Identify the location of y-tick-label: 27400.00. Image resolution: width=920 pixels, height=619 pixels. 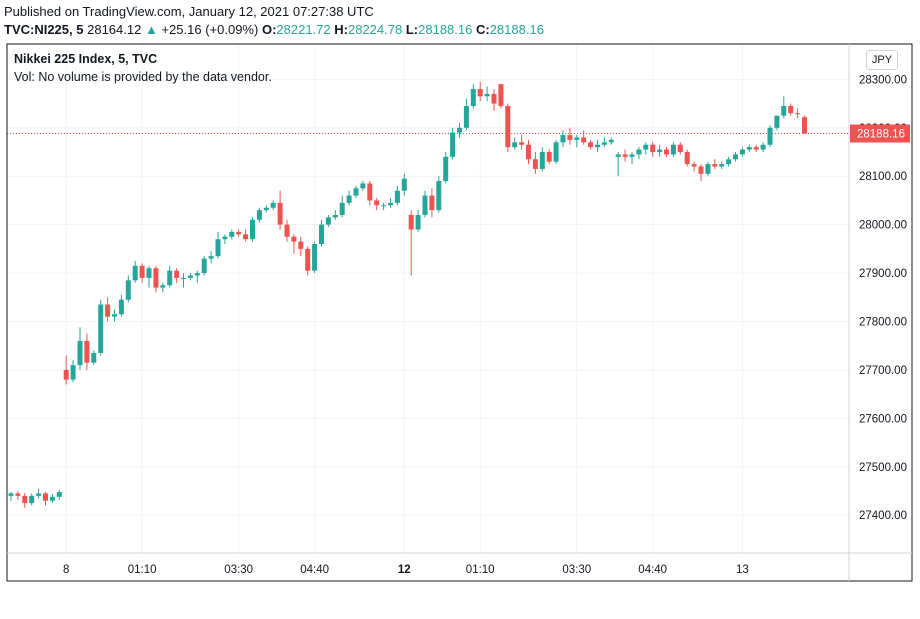
(883, 516).